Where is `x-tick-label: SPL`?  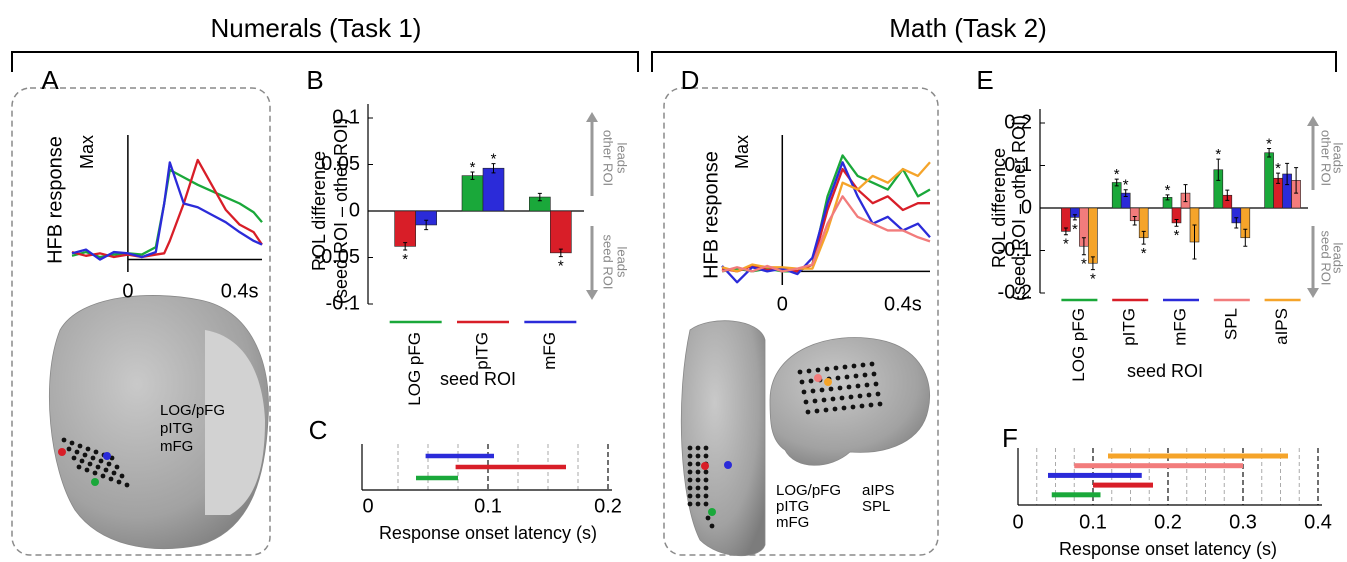
x-tick-label: SPL is located at coordinates (1230, 324).